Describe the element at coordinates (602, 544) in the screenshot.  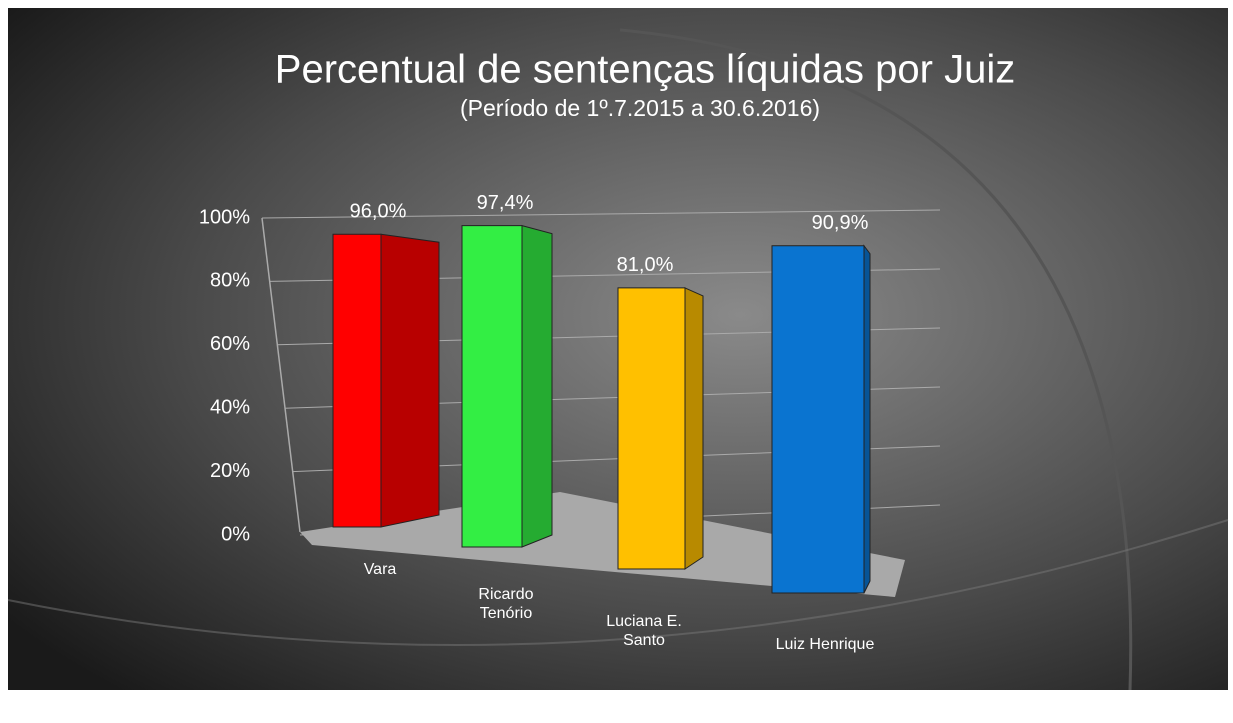
I see `floor` at that location.